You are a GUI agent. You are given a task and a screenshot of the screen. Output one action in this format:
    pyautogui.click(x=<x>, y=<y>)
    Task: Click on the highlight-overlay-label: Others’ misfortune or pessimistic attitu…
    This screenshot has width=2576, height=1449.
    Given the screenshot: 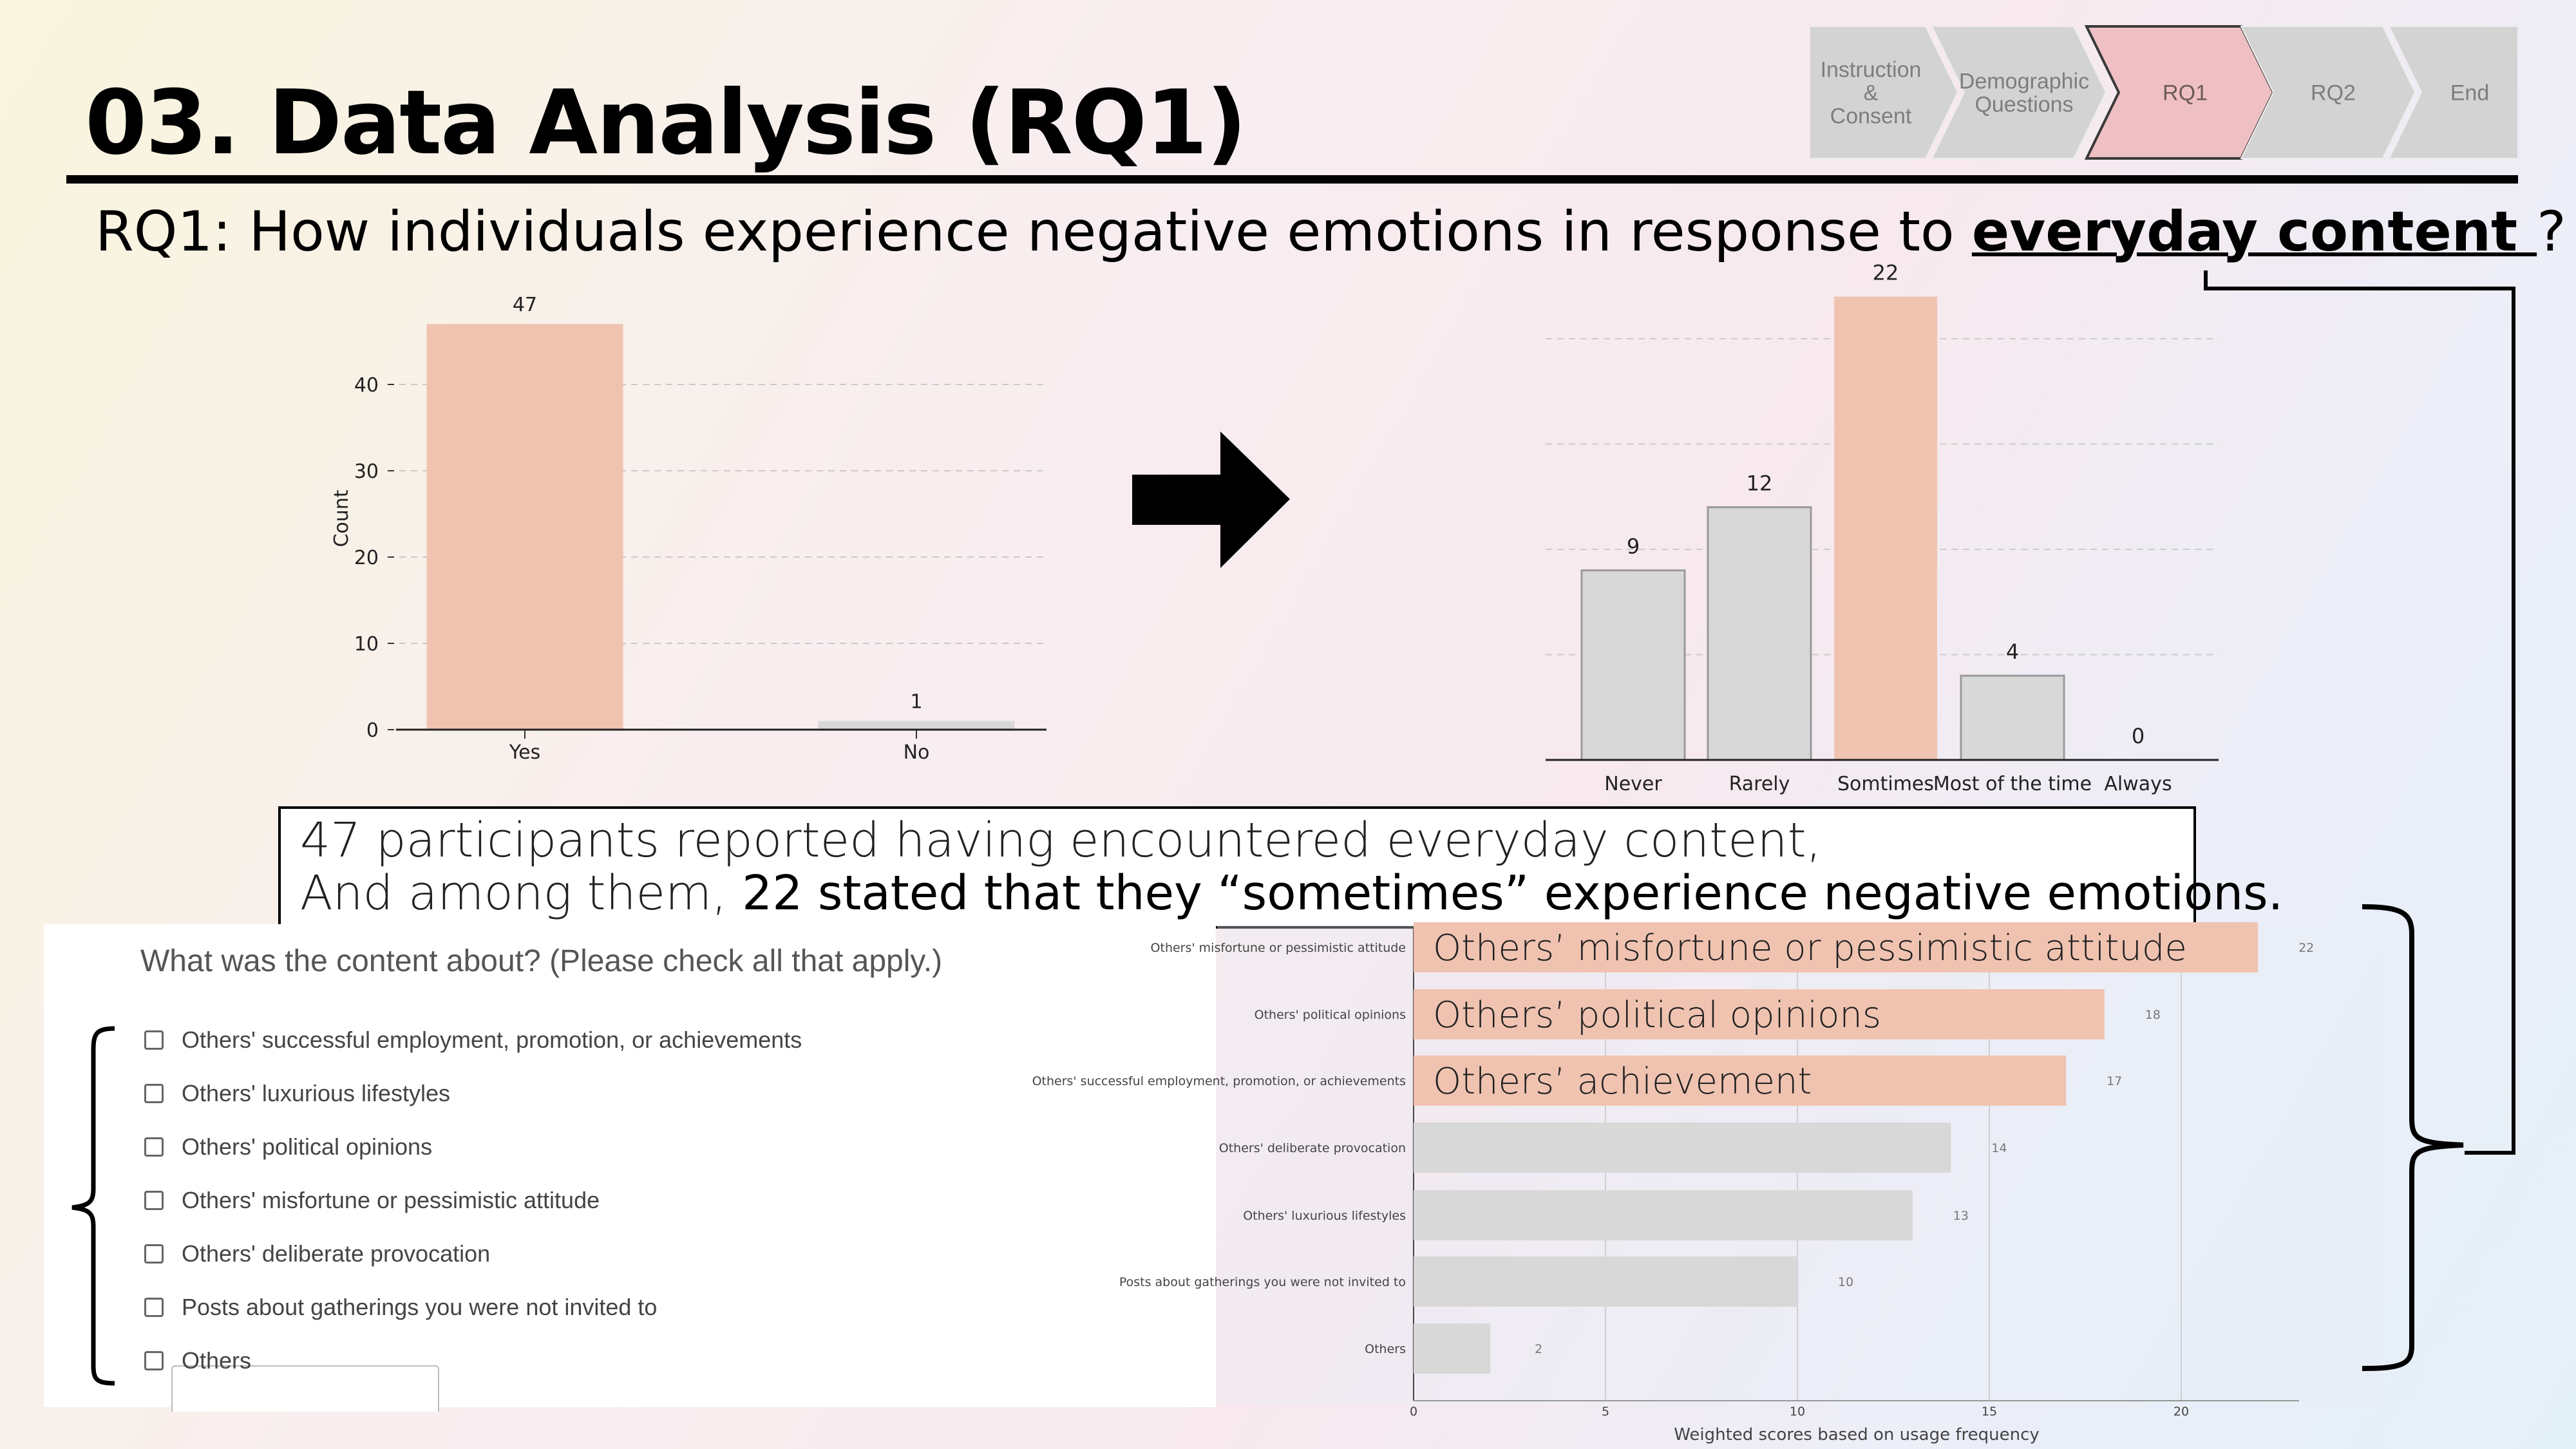 What is the action you would take?
    pyautogui.click(x=1810, y=948)
    